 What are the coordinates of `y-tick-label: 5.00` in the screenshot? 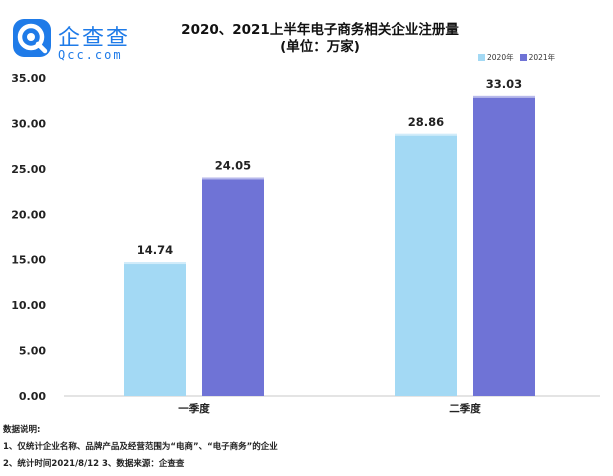 It's located at (32, 351).